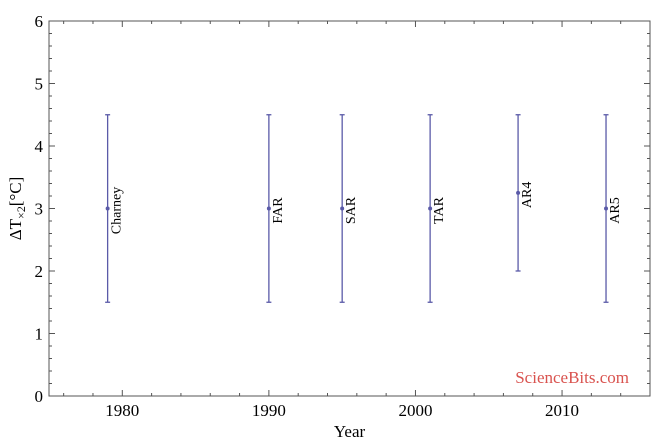  Describe the element at coordinates (278, 210) in the screenshot. I see `point-label: FAR` at that location.